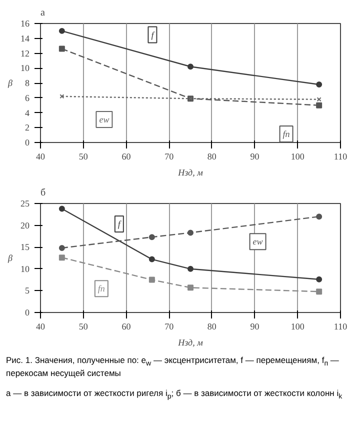 Image resolution: width=354 pixels, height=432 pixels. What do you see at coordinates (25, 225) in the screenshot?
I see `y-tick-label: 20` at bounding box center [25, 225].